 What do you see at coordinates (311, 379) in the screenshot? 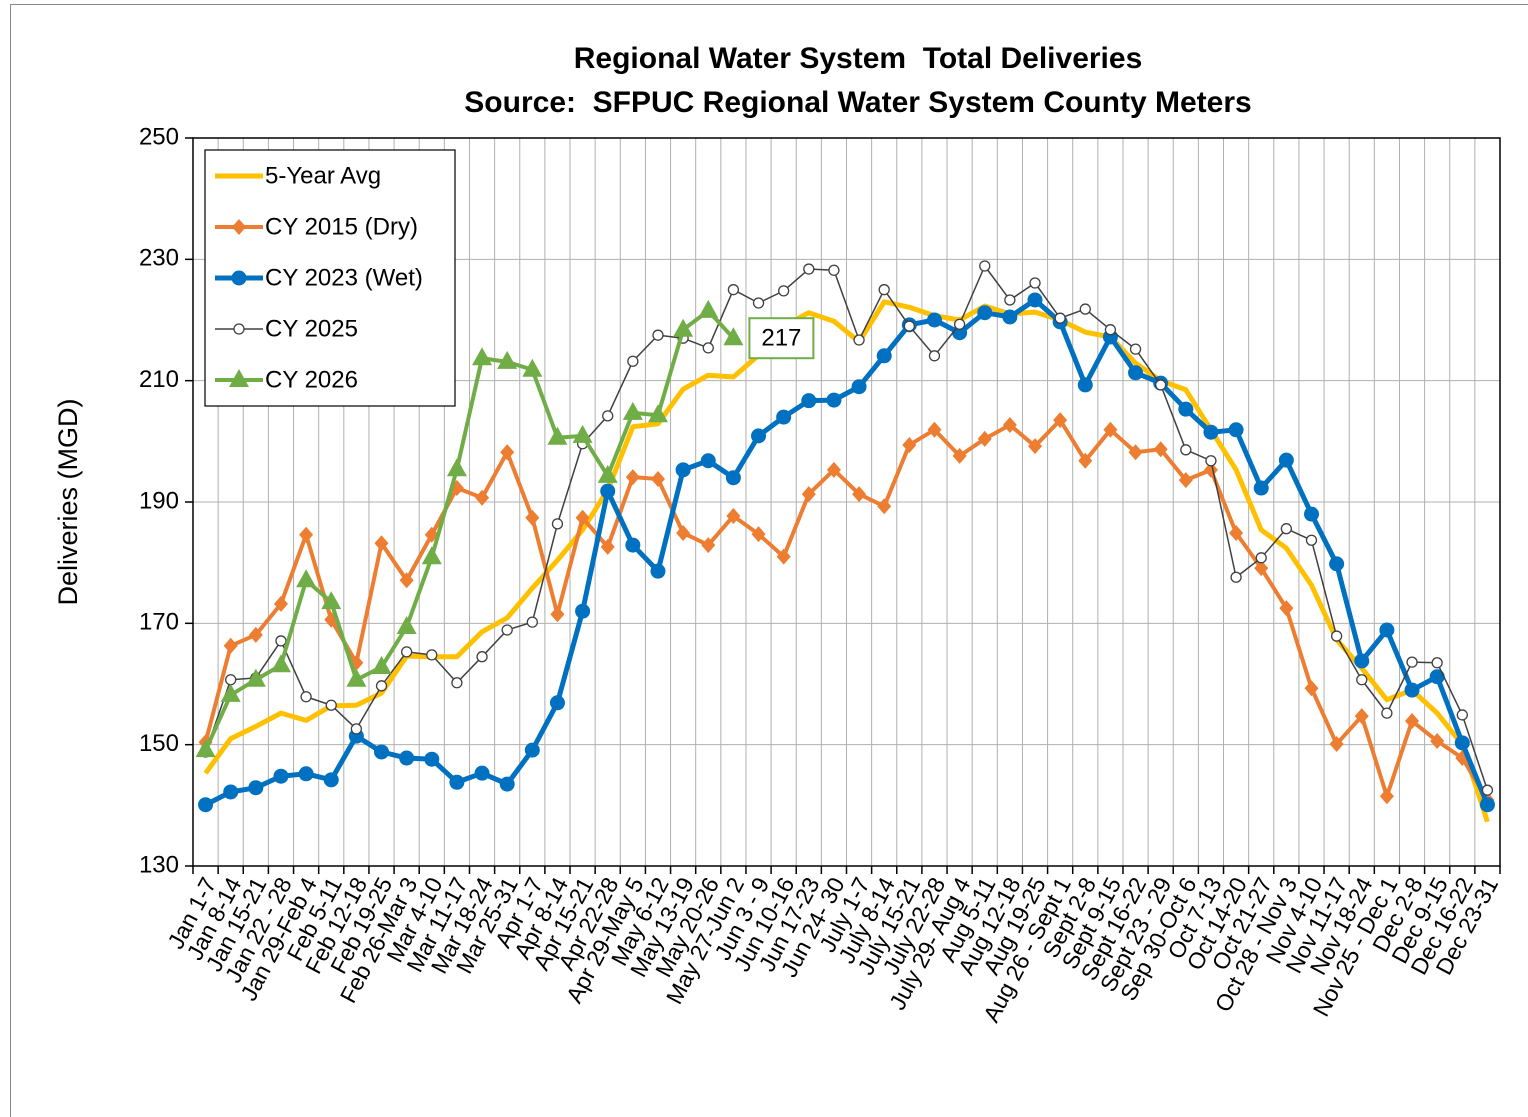
I see `legend-label: CY 2026` at bounding box center [311, 379].